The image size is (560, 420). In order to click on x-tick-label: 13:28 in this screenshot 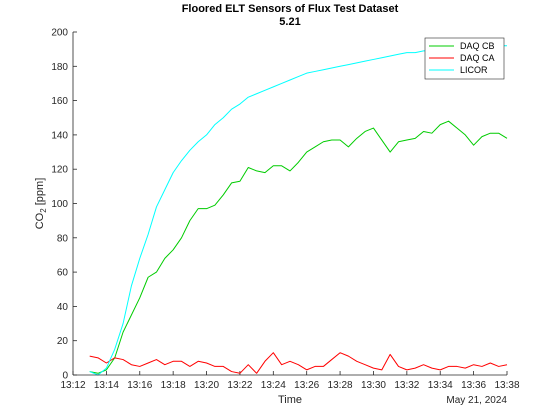, I will do `click(340, 385)`.